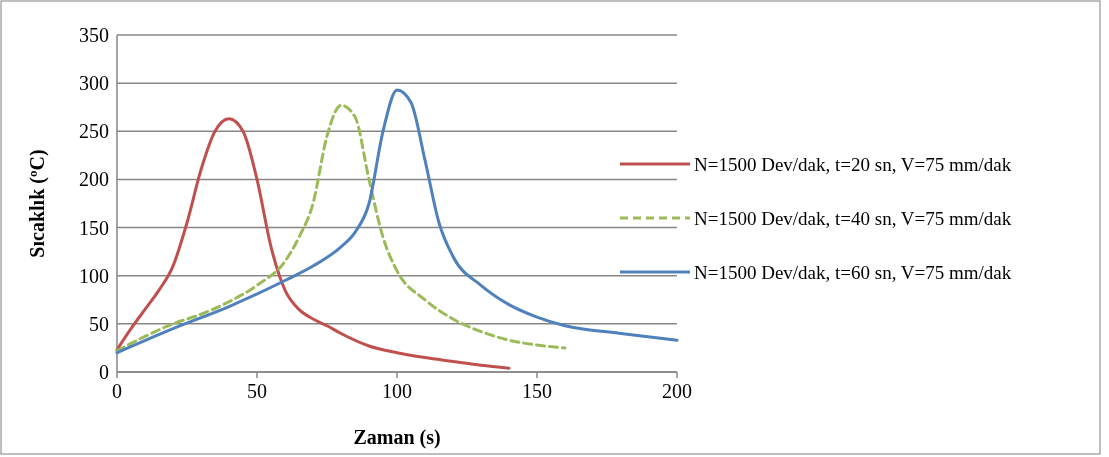  What do you see at coordinates (397, 391) in the screenshot?
I see `x-tick-label: 100` at bounding box center [397, 391].